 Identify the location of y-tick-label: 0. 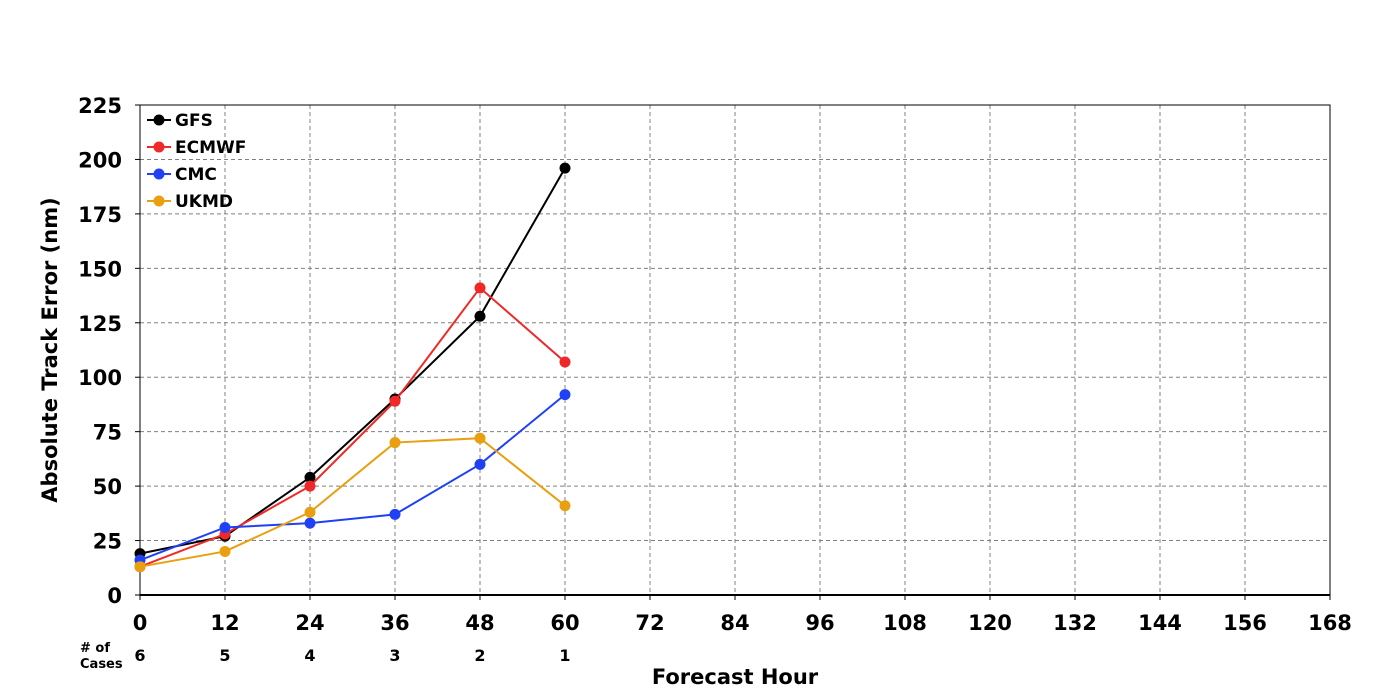
(114, 596).